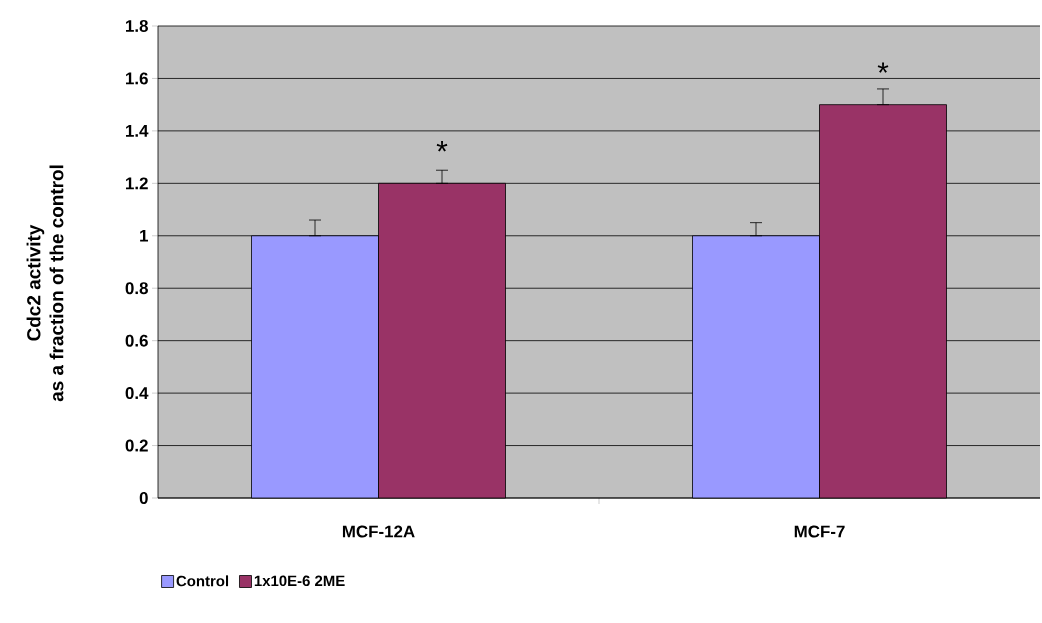 This screenshot has width=1042, height=623. What do you see at coordinates (137, 393) in the screenshot?
I see `y-tick-label: 0.4` at bounding box center [137, 393].